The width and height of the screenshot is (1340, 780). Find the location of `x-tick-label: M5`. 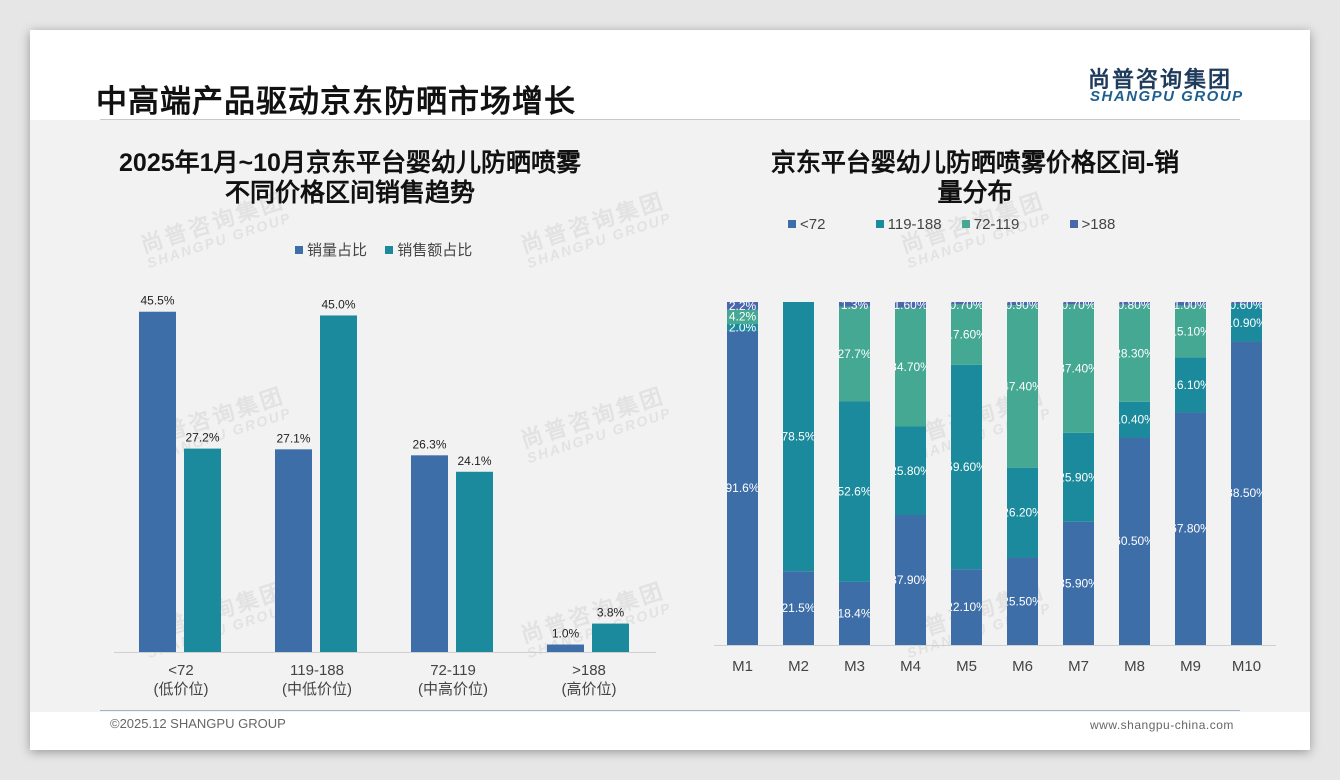

x-tick-label: M5 is located at coordinates (966, 666).